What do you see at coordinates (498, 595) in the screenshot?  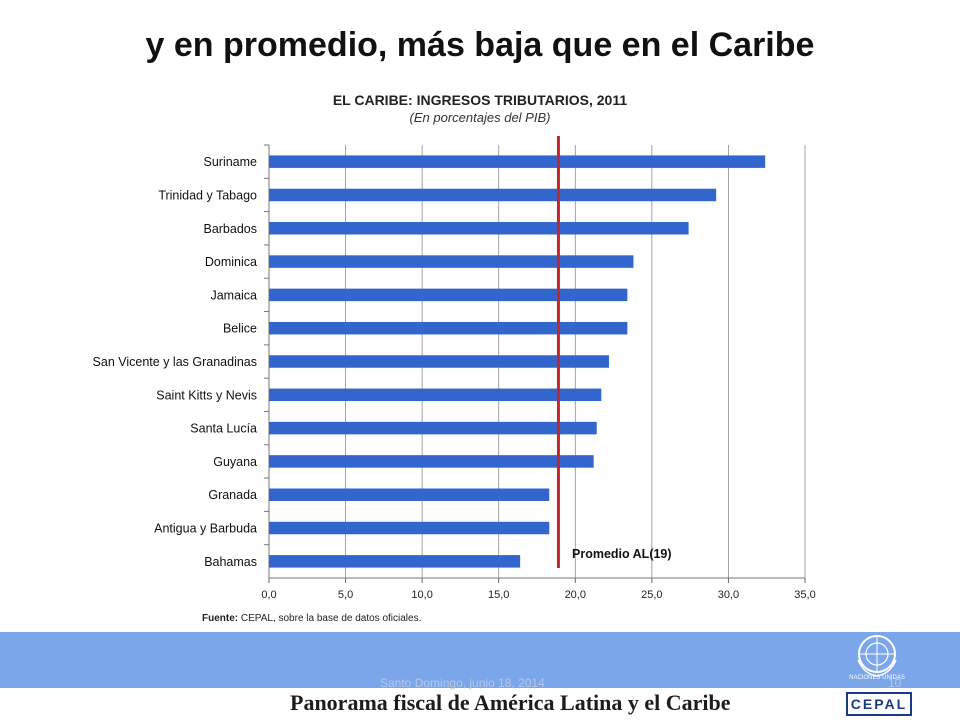 I see `x-tick-label: 15,0` at bounding box center [498, 595].